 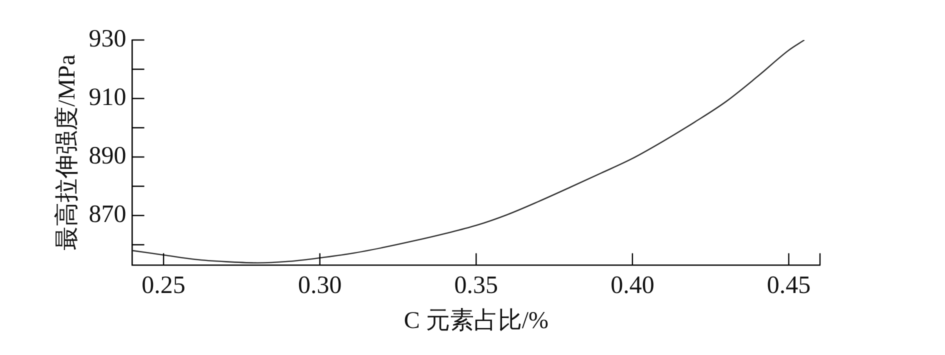 I want to click on x-axis-title: C 元素占比/%, so click(x=476, y=321).